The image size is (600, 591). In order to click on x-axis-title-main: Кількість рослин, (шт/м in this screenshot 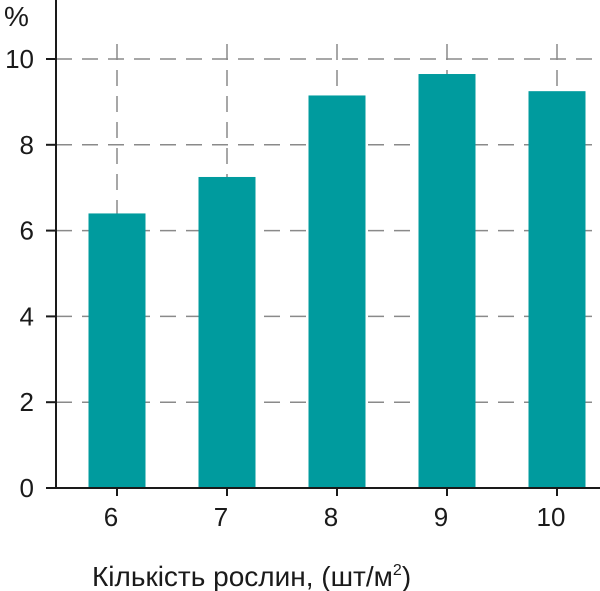, I will do `click(242, 576)`.